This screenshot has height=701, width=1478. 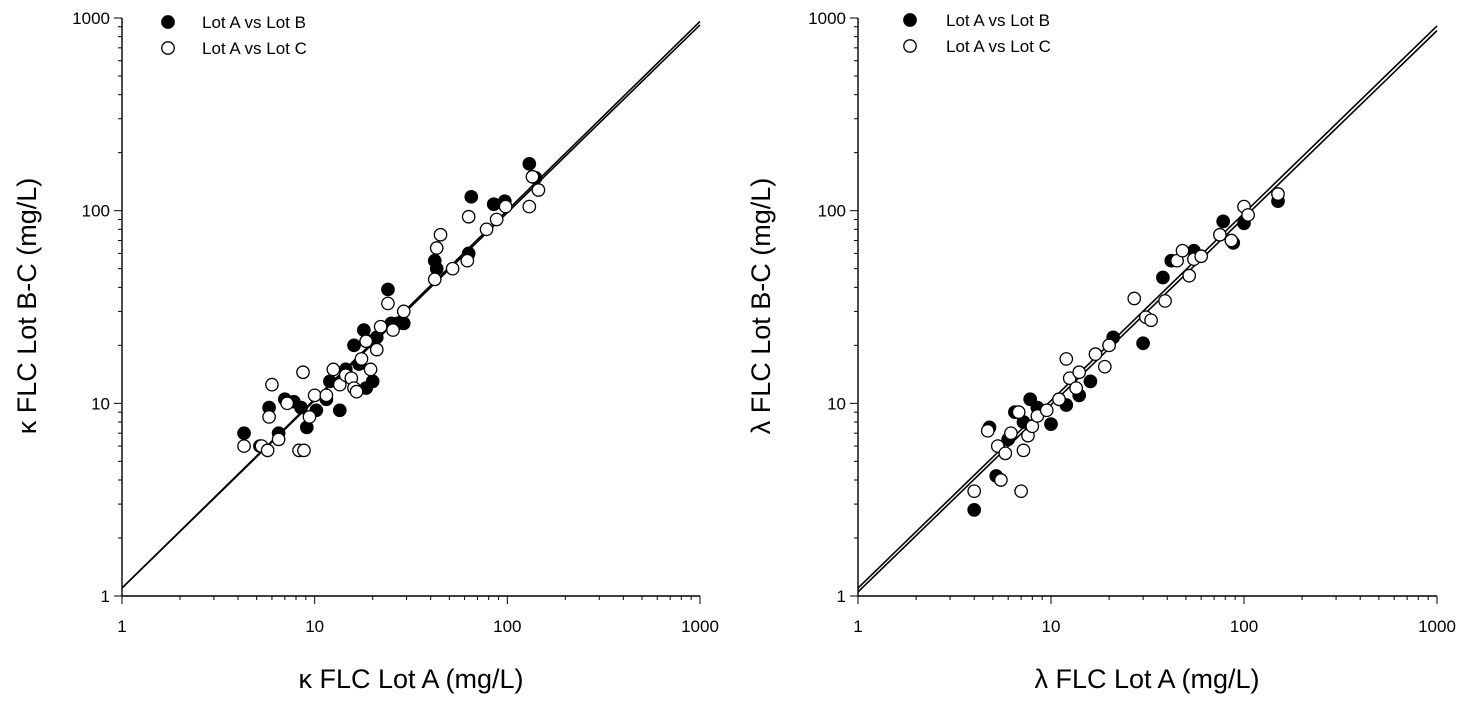 What do you see at coordinates (998, 20) in the screenshot?
I see `right-legend-label-1: Lot A vs Lot B` at bounding box center [998, 20].